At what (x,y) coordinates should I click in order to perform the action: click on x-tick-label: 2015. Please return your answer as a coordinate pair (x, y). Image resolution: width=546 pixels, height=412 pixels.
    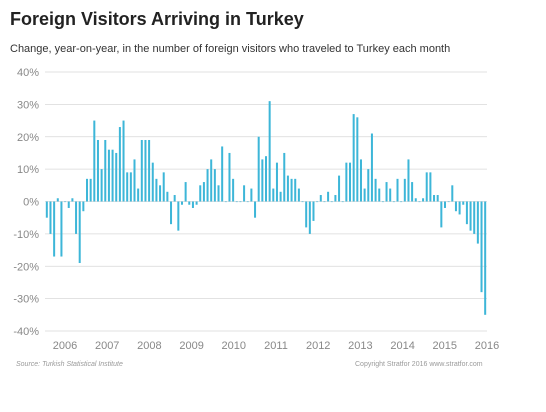
    Looking at the image, I should click on (445, 346).